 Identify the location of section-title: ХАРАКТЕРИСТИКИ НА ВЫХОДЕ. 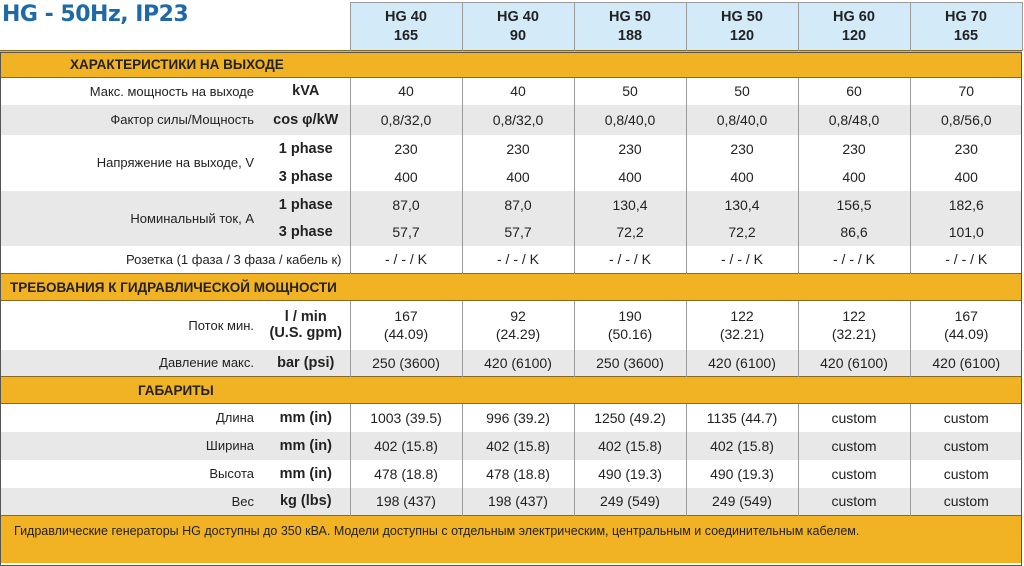
(511, 64).